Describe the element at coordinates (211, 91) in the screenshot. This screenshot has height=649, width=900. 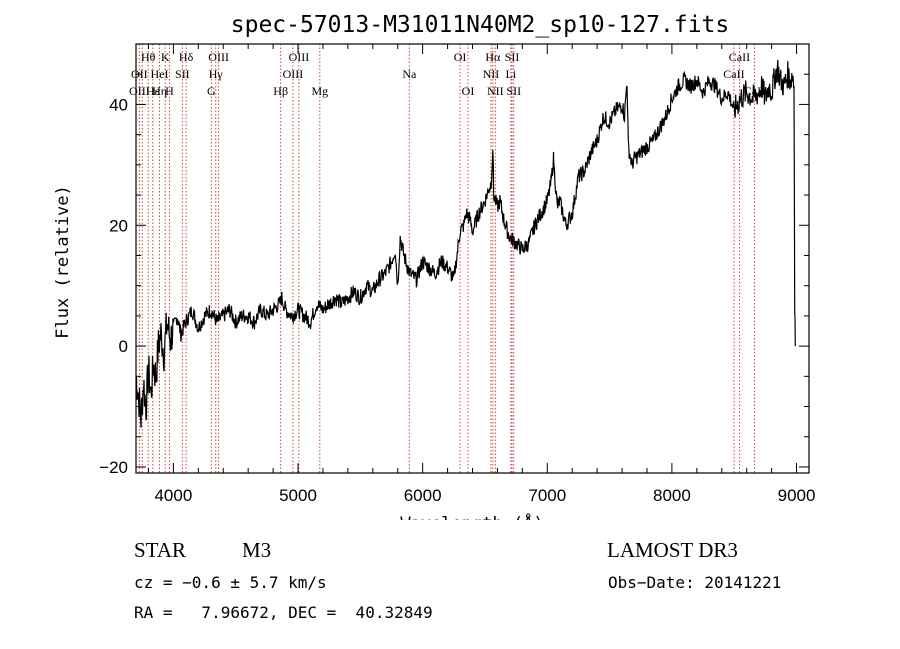
I see `line-label: G` at that location.